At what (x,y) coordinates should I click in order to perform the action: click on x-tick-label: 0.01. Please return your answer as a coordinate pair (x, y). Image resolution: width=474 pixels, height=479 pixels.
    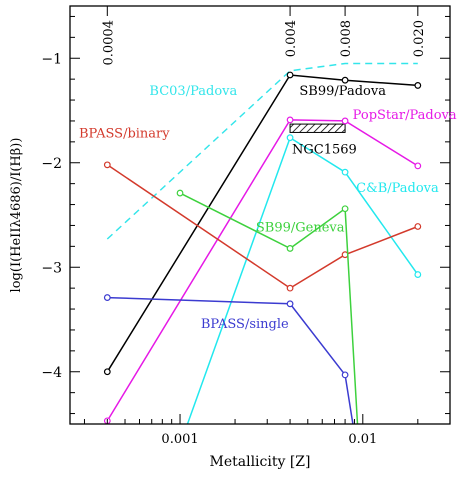
    Looking at the image, I should click on (362, 439).